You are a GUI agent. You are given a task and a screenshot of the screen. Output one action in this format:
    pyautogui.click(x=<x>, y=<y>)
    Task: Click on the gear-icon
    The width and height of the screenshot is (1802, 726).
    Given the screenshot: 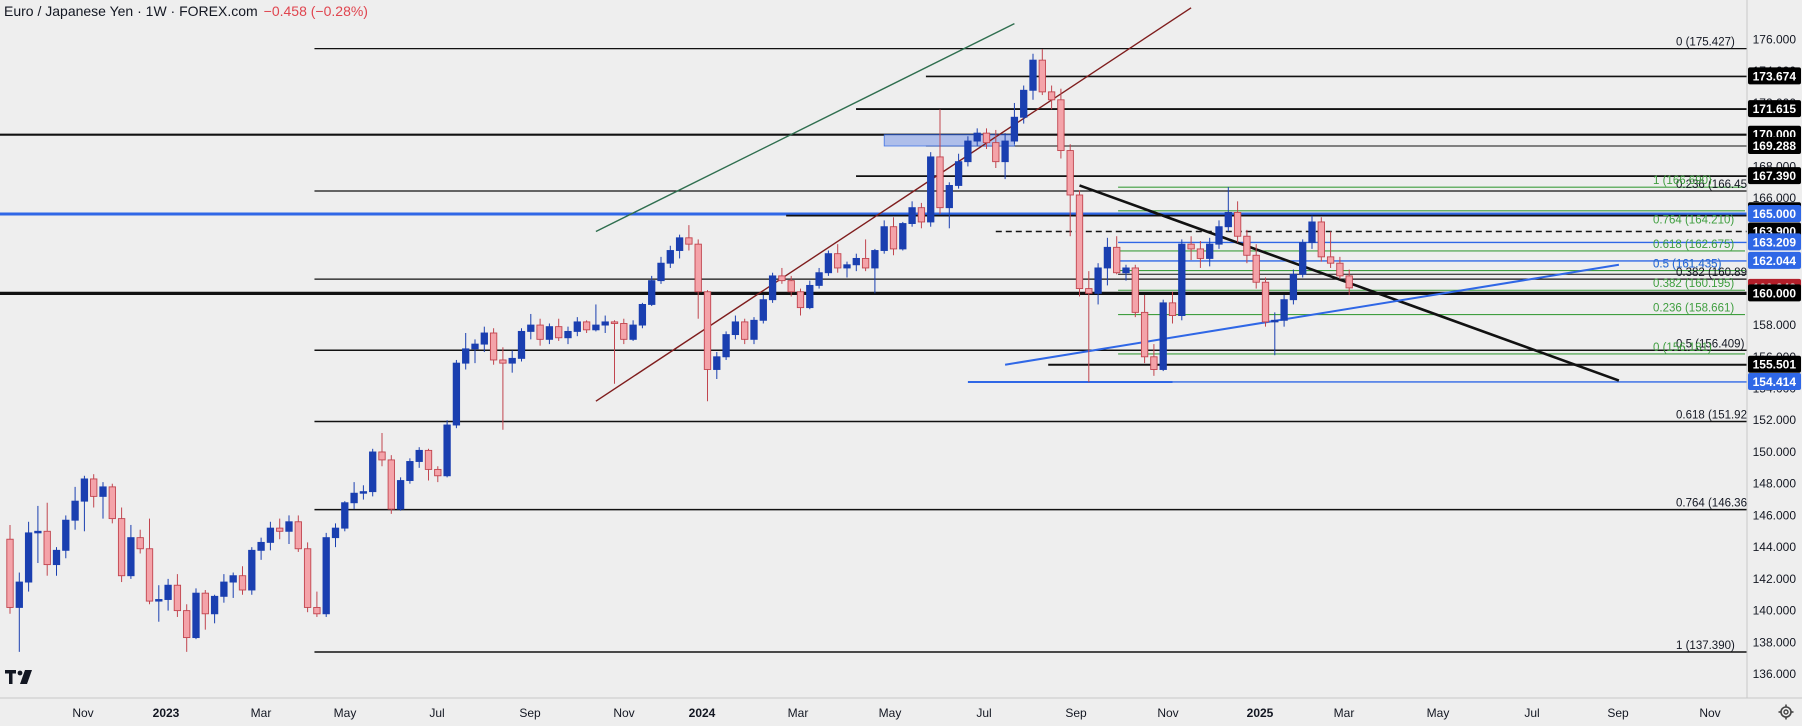 What is the action you would take?
    pyautogui.click(x=1786, y=712)
    